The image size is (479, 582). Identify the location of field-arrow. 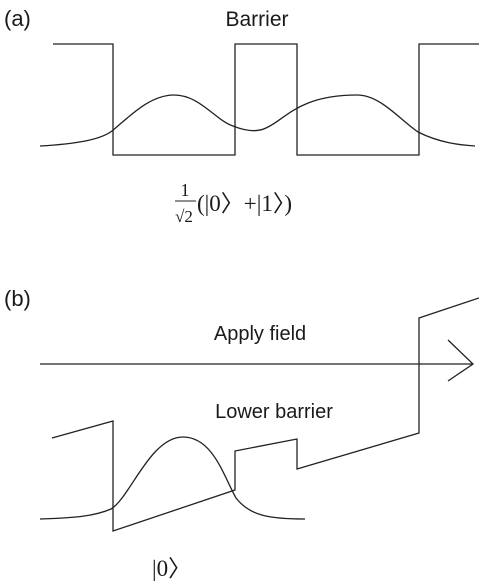
(257, 360).